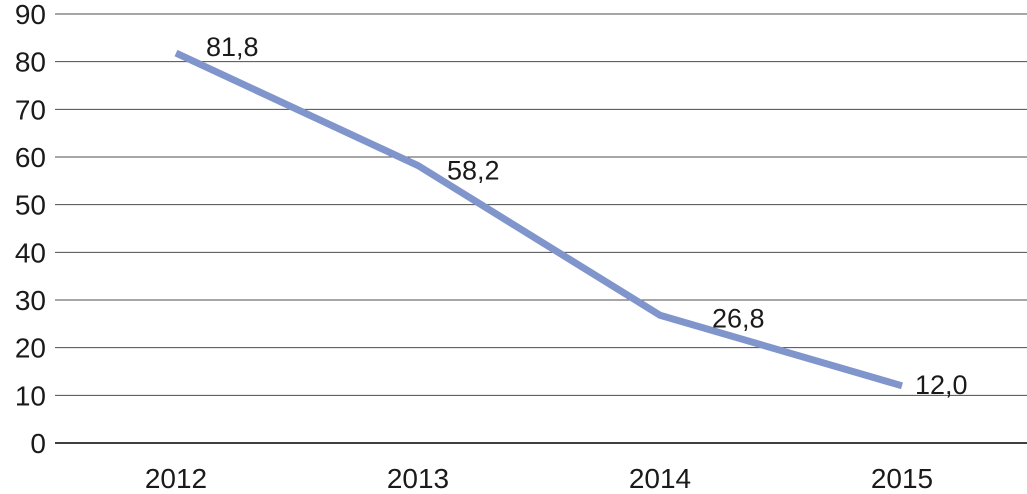 The width and height of the screenshot is (1027, 494). I want to click on x-axis-tick-label: 2012, so click(176, 478).